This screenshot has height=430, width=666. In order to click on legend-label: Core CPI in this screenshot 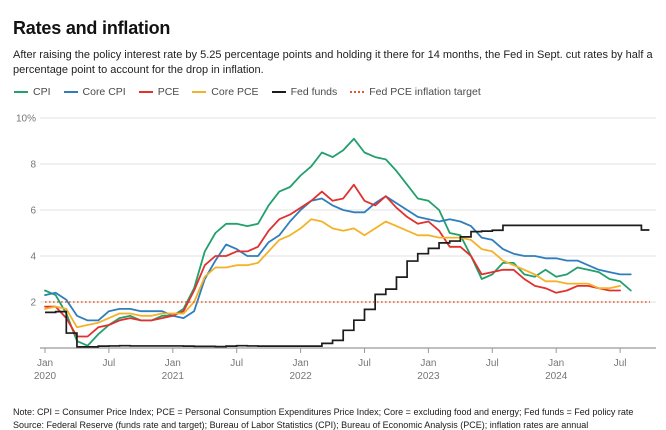, I will do `click(104, 92)`.